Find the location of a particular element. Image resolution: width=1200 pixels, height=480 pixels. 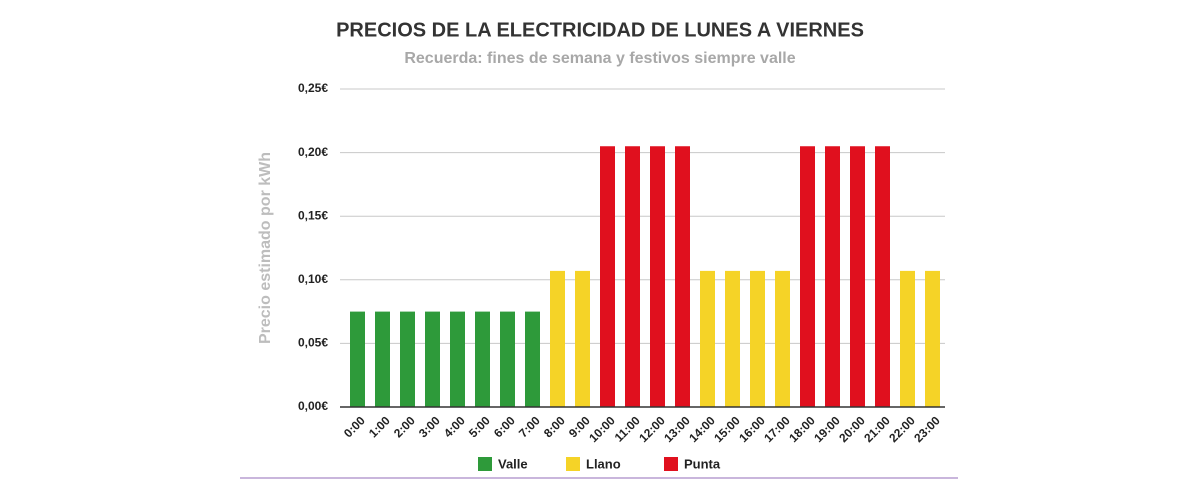

x-tick-label: 1:00 is located at coordinates (379, 426).